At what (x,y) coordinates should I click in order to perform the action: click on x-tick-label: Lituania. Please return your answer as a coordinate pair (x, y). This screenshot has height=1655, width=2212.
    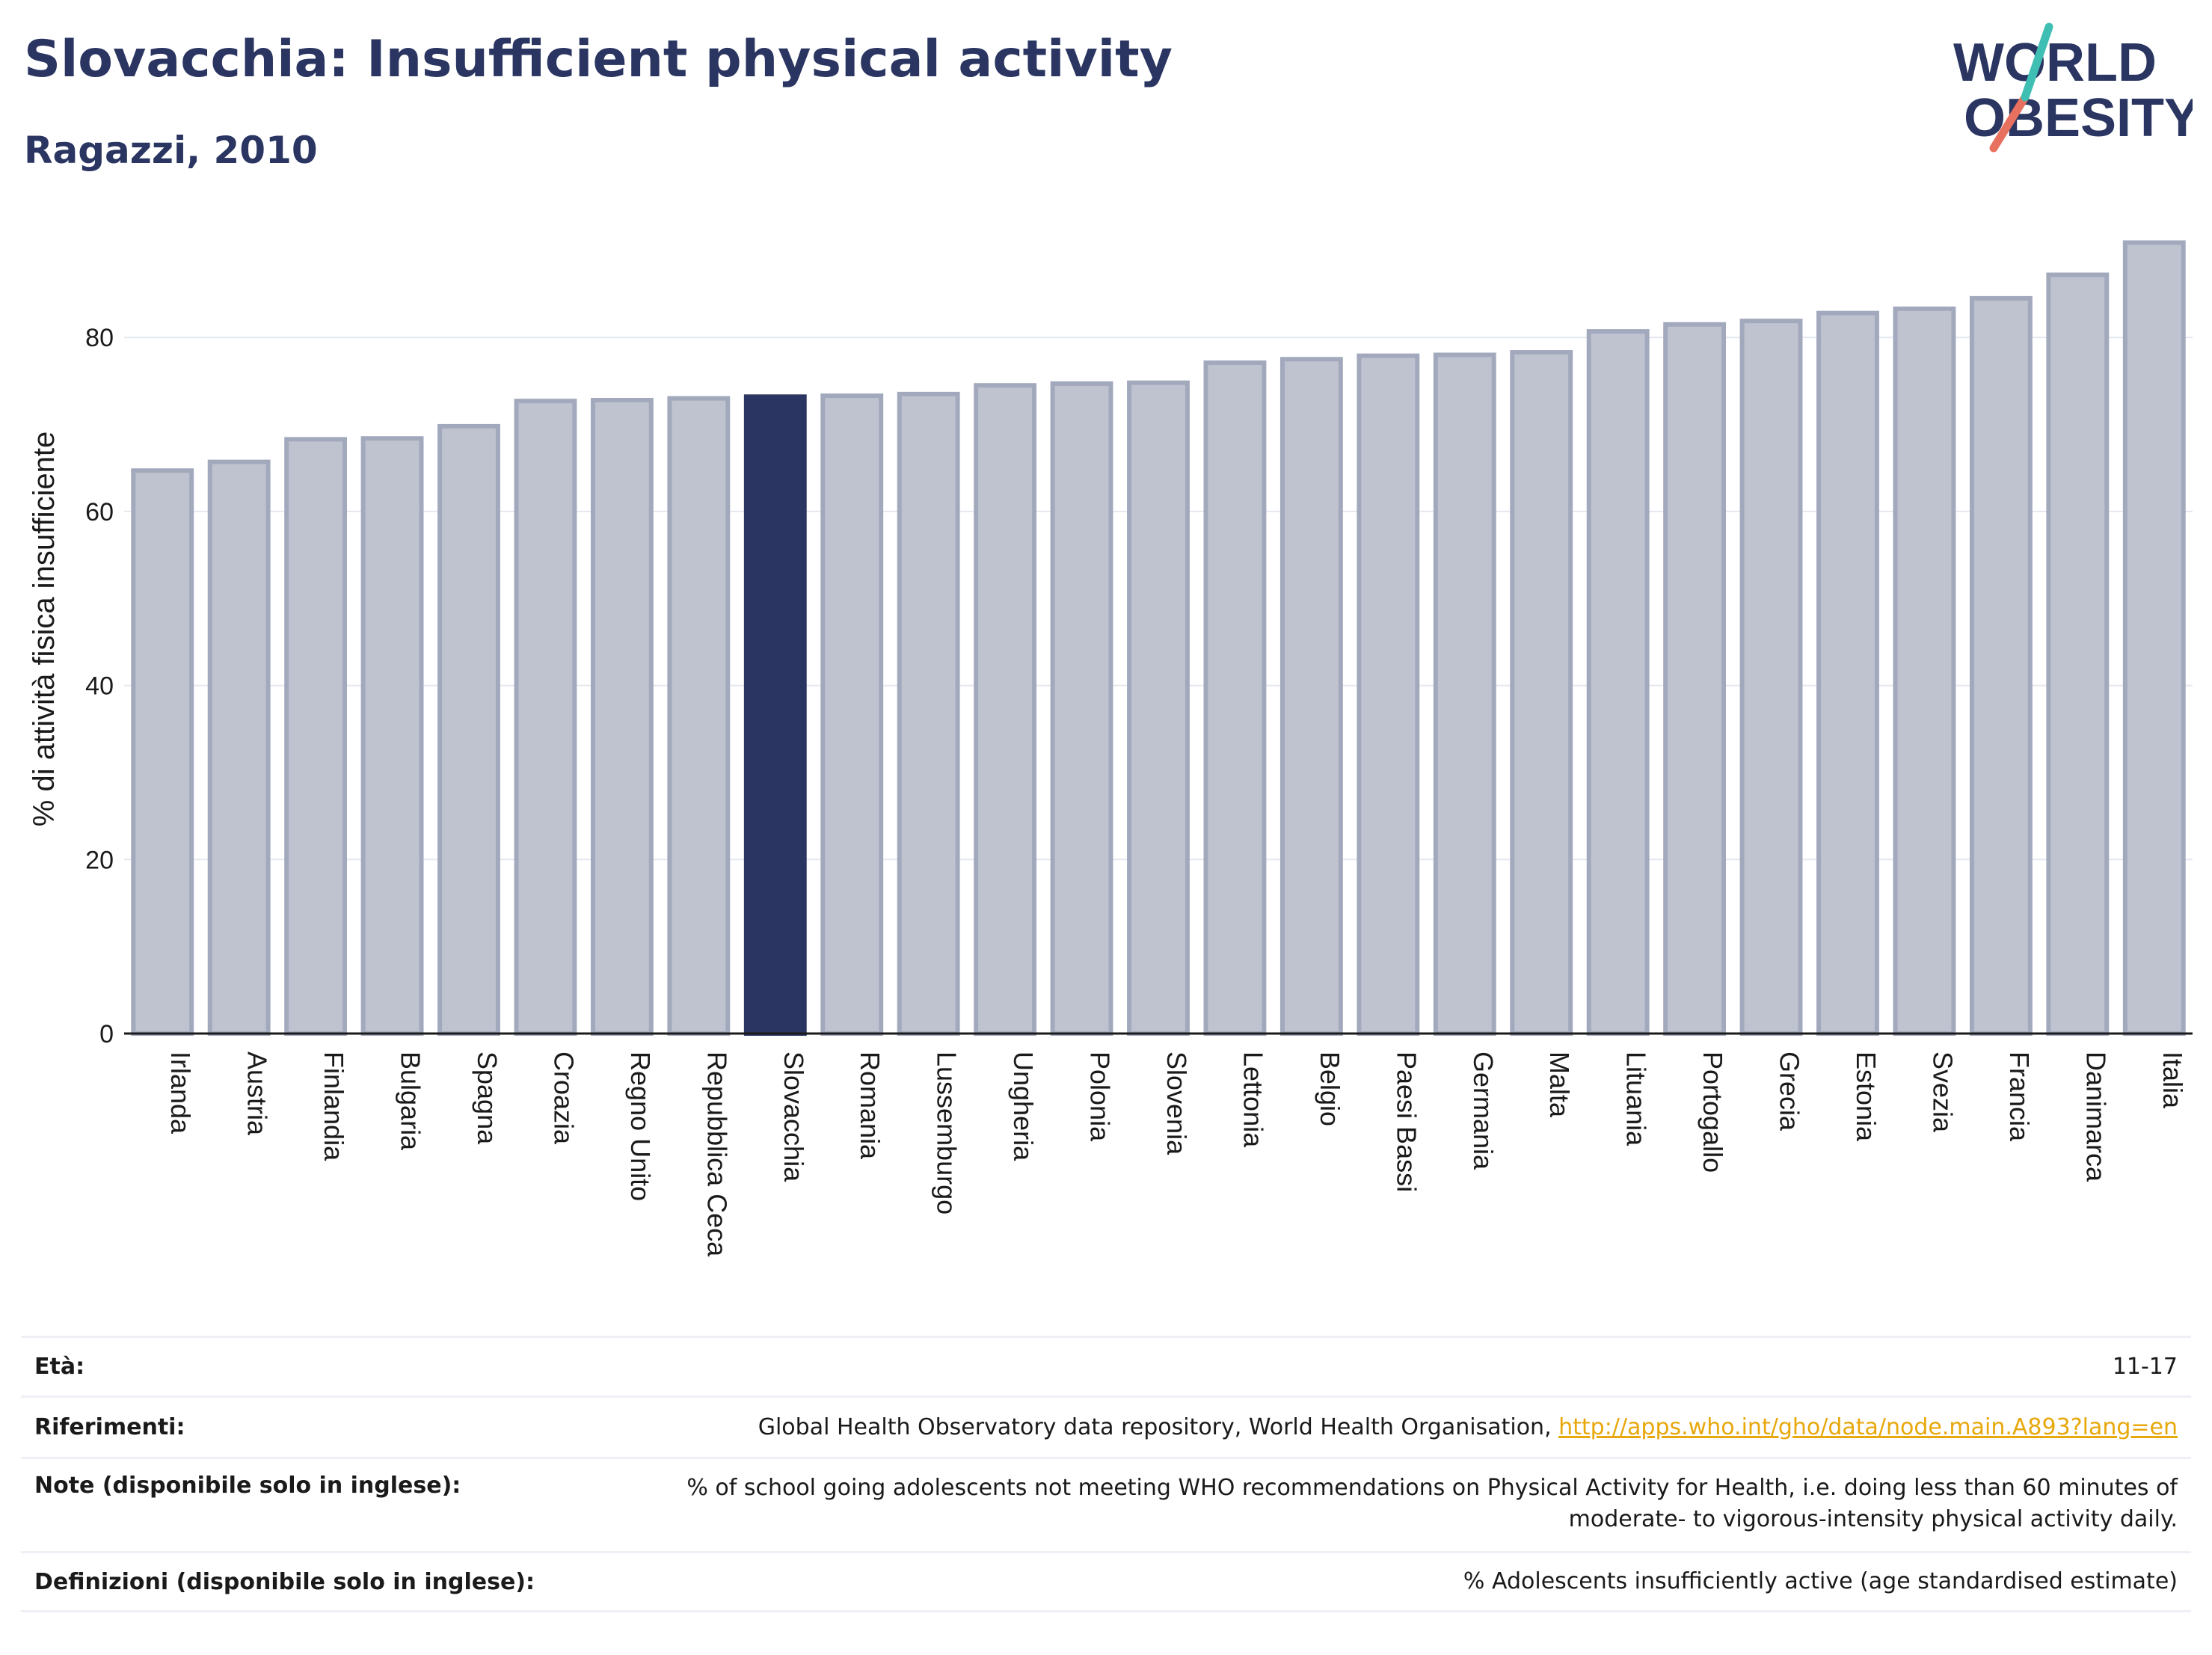
    Looking at the image, I should click on (1636, 1098).